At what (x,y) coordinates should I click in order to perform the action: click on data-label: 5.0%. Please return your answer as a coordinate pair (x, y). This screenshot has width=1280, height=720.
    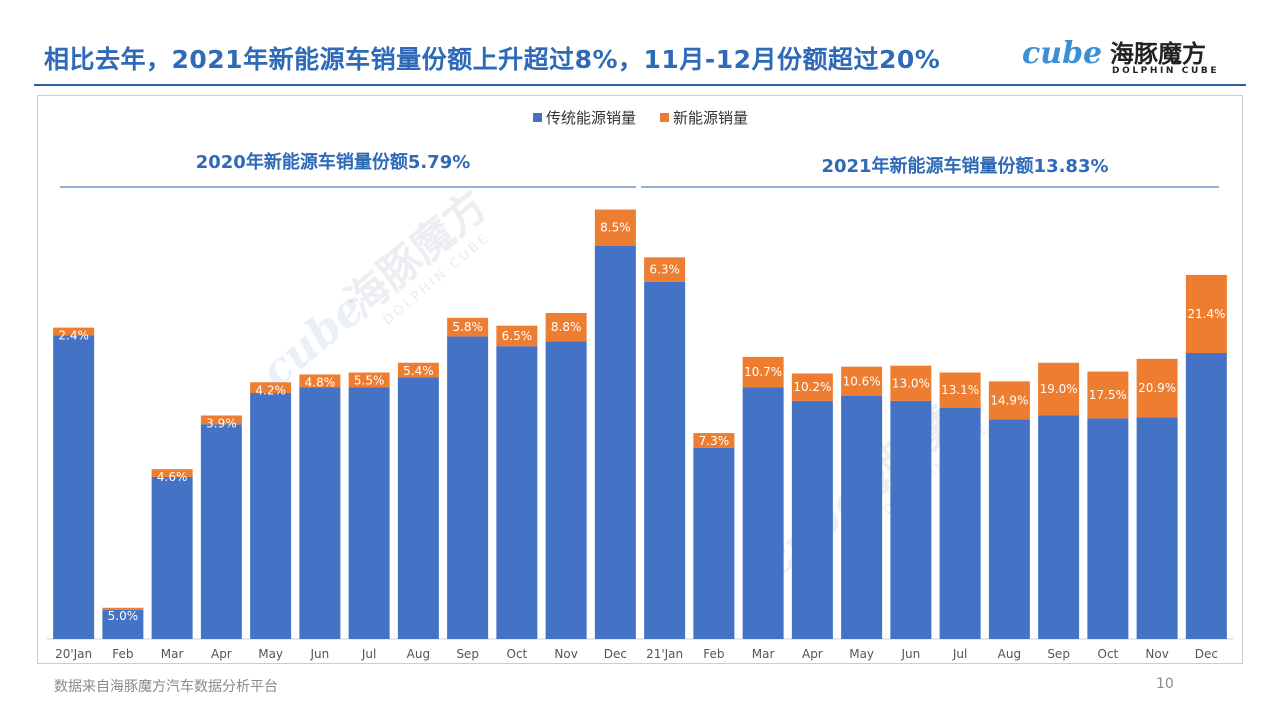
    Looking at the image, I should click on (123, 616).